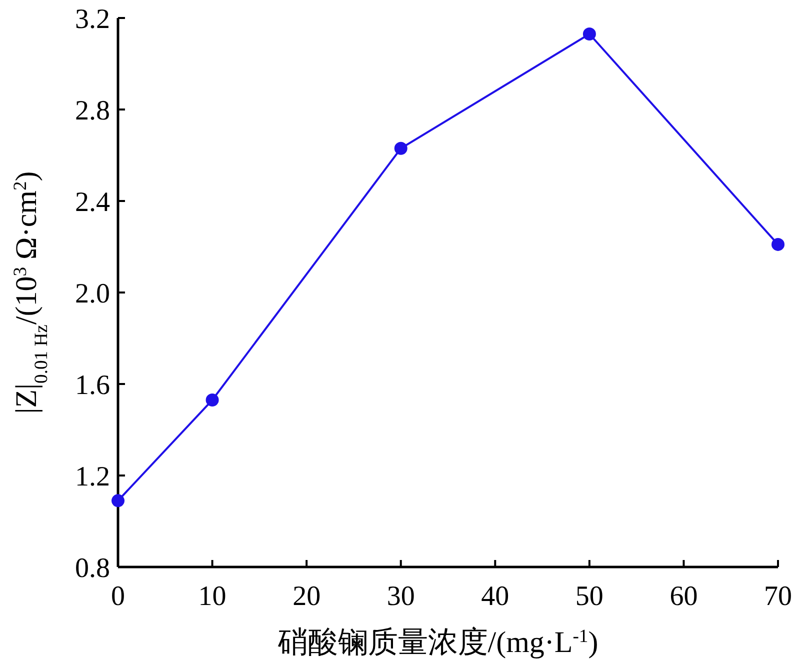 Image resolution: width=800 pixels, height=667 pixels. I want to click on y-tick-label: 0.8, so click(92, 568).